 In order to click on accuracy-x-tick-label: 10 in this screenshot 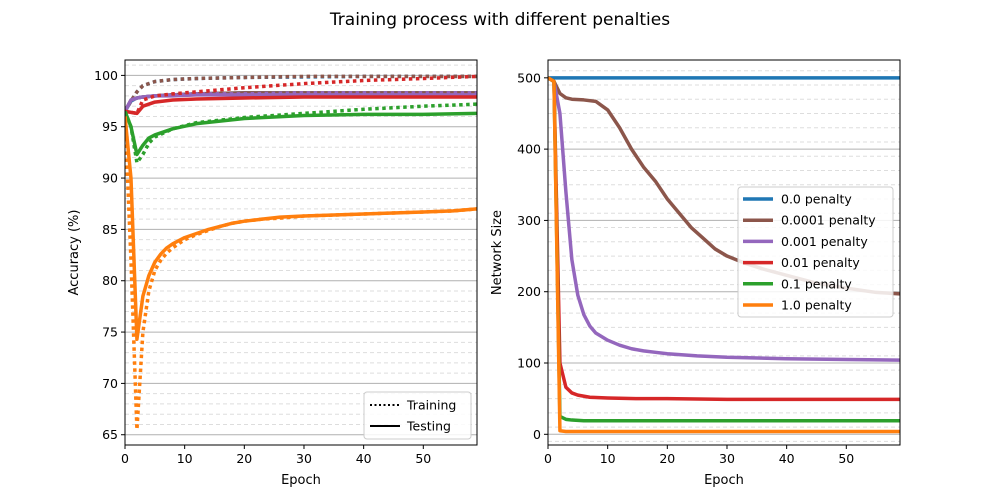, I will do `click(185, 458)`.